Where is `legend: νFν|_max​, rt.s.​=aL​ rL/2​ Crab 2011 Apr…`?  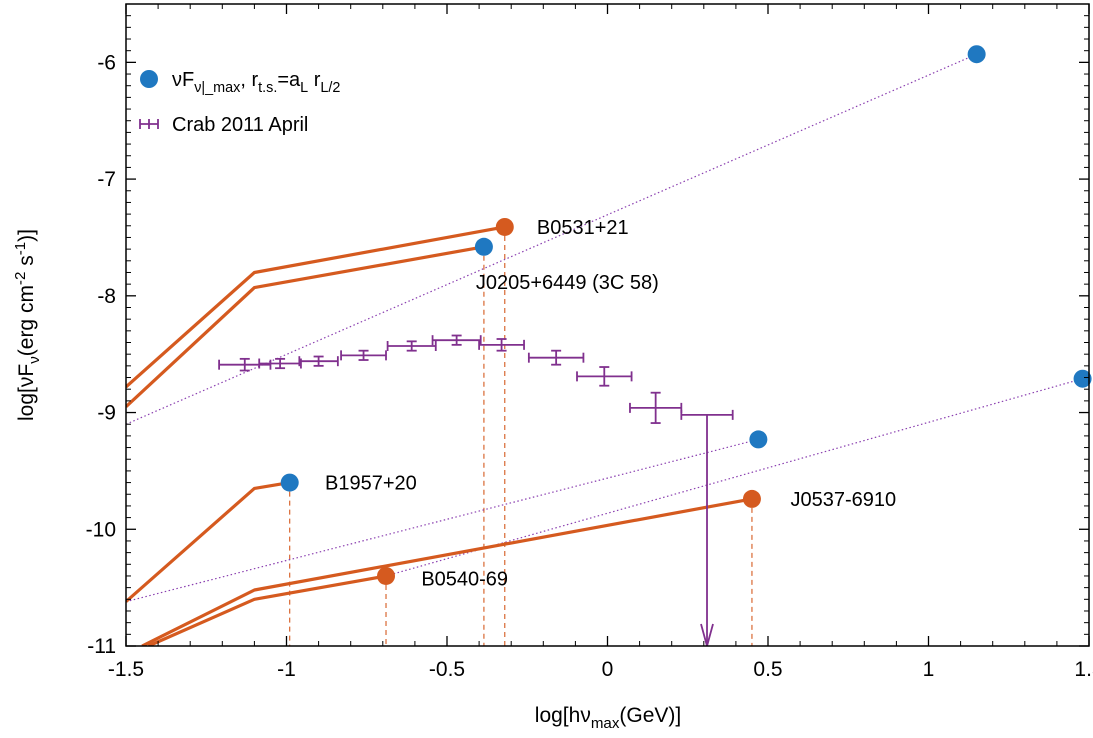 legend: νFν|_max​, rt.s.​=aL​ rL/2​ Crab 2011 Apr… is located at coordinates (239, 102).